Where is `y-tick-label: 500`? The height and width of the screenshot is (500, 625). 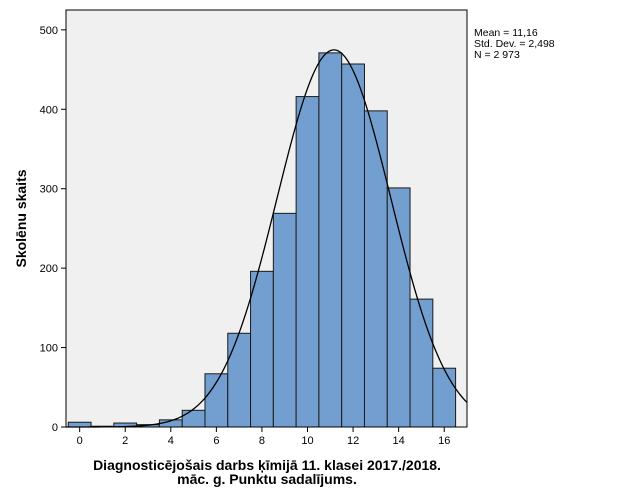 y-tick-label: 500 is located at coordinates (49, 31).